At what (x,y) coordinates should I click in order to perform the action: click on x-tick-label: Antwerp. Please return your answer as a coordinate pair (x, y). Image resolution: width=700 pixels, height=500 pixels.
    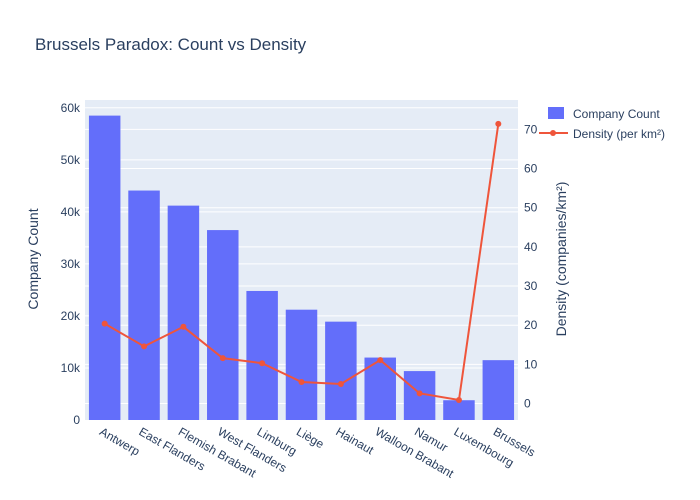
    Looking at the image, I should click on (119, 441).